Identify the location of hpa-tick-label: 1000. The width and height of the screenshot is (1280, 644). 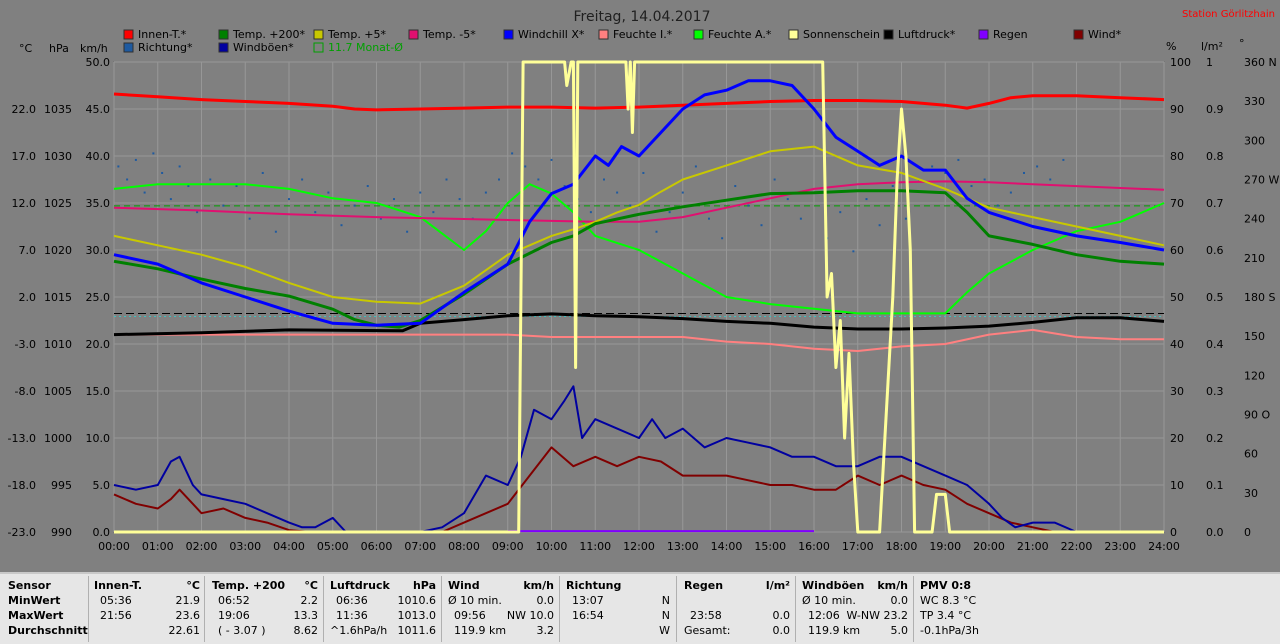
(58, 438).